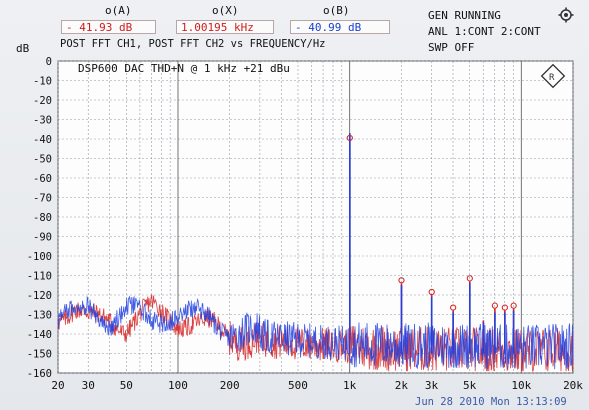 The image size is (589, 410). I want to click on x-tick-label: 50, so click(126, 385).